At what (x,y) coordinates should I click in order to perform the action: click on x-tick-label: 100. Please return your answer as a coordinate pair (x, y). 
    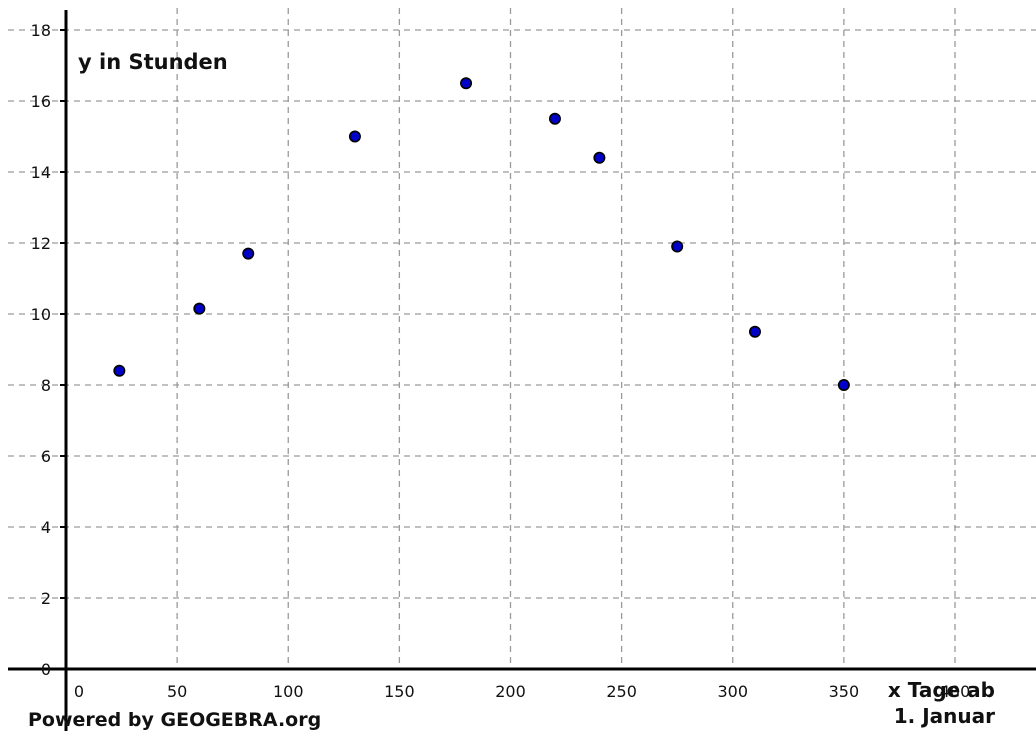
    Looking at the image, I should click on (288, 691).